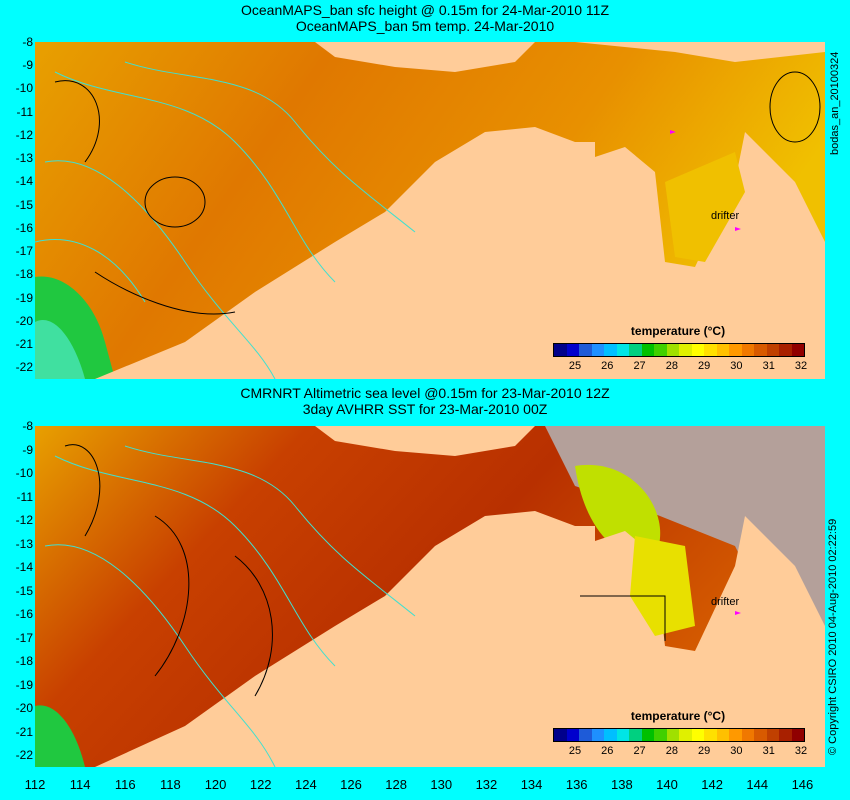 The width and height of the screenshot is (850, 800). Describe the element at coordinates (35, 784) in the screenshot. I see `x-tick-label: 112` at that location.